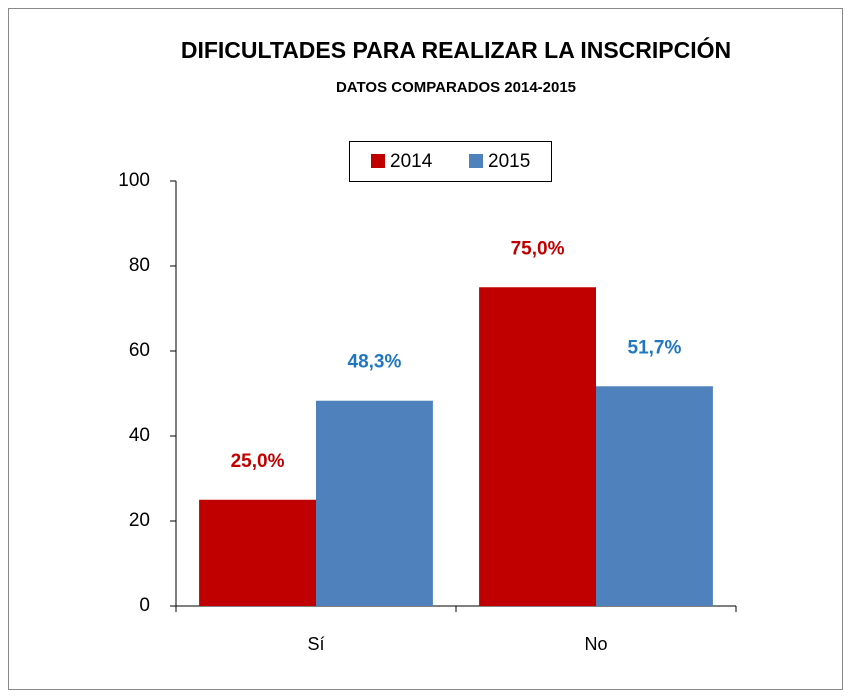  I want to click on data-label: 48,3%, so click(375, 362).